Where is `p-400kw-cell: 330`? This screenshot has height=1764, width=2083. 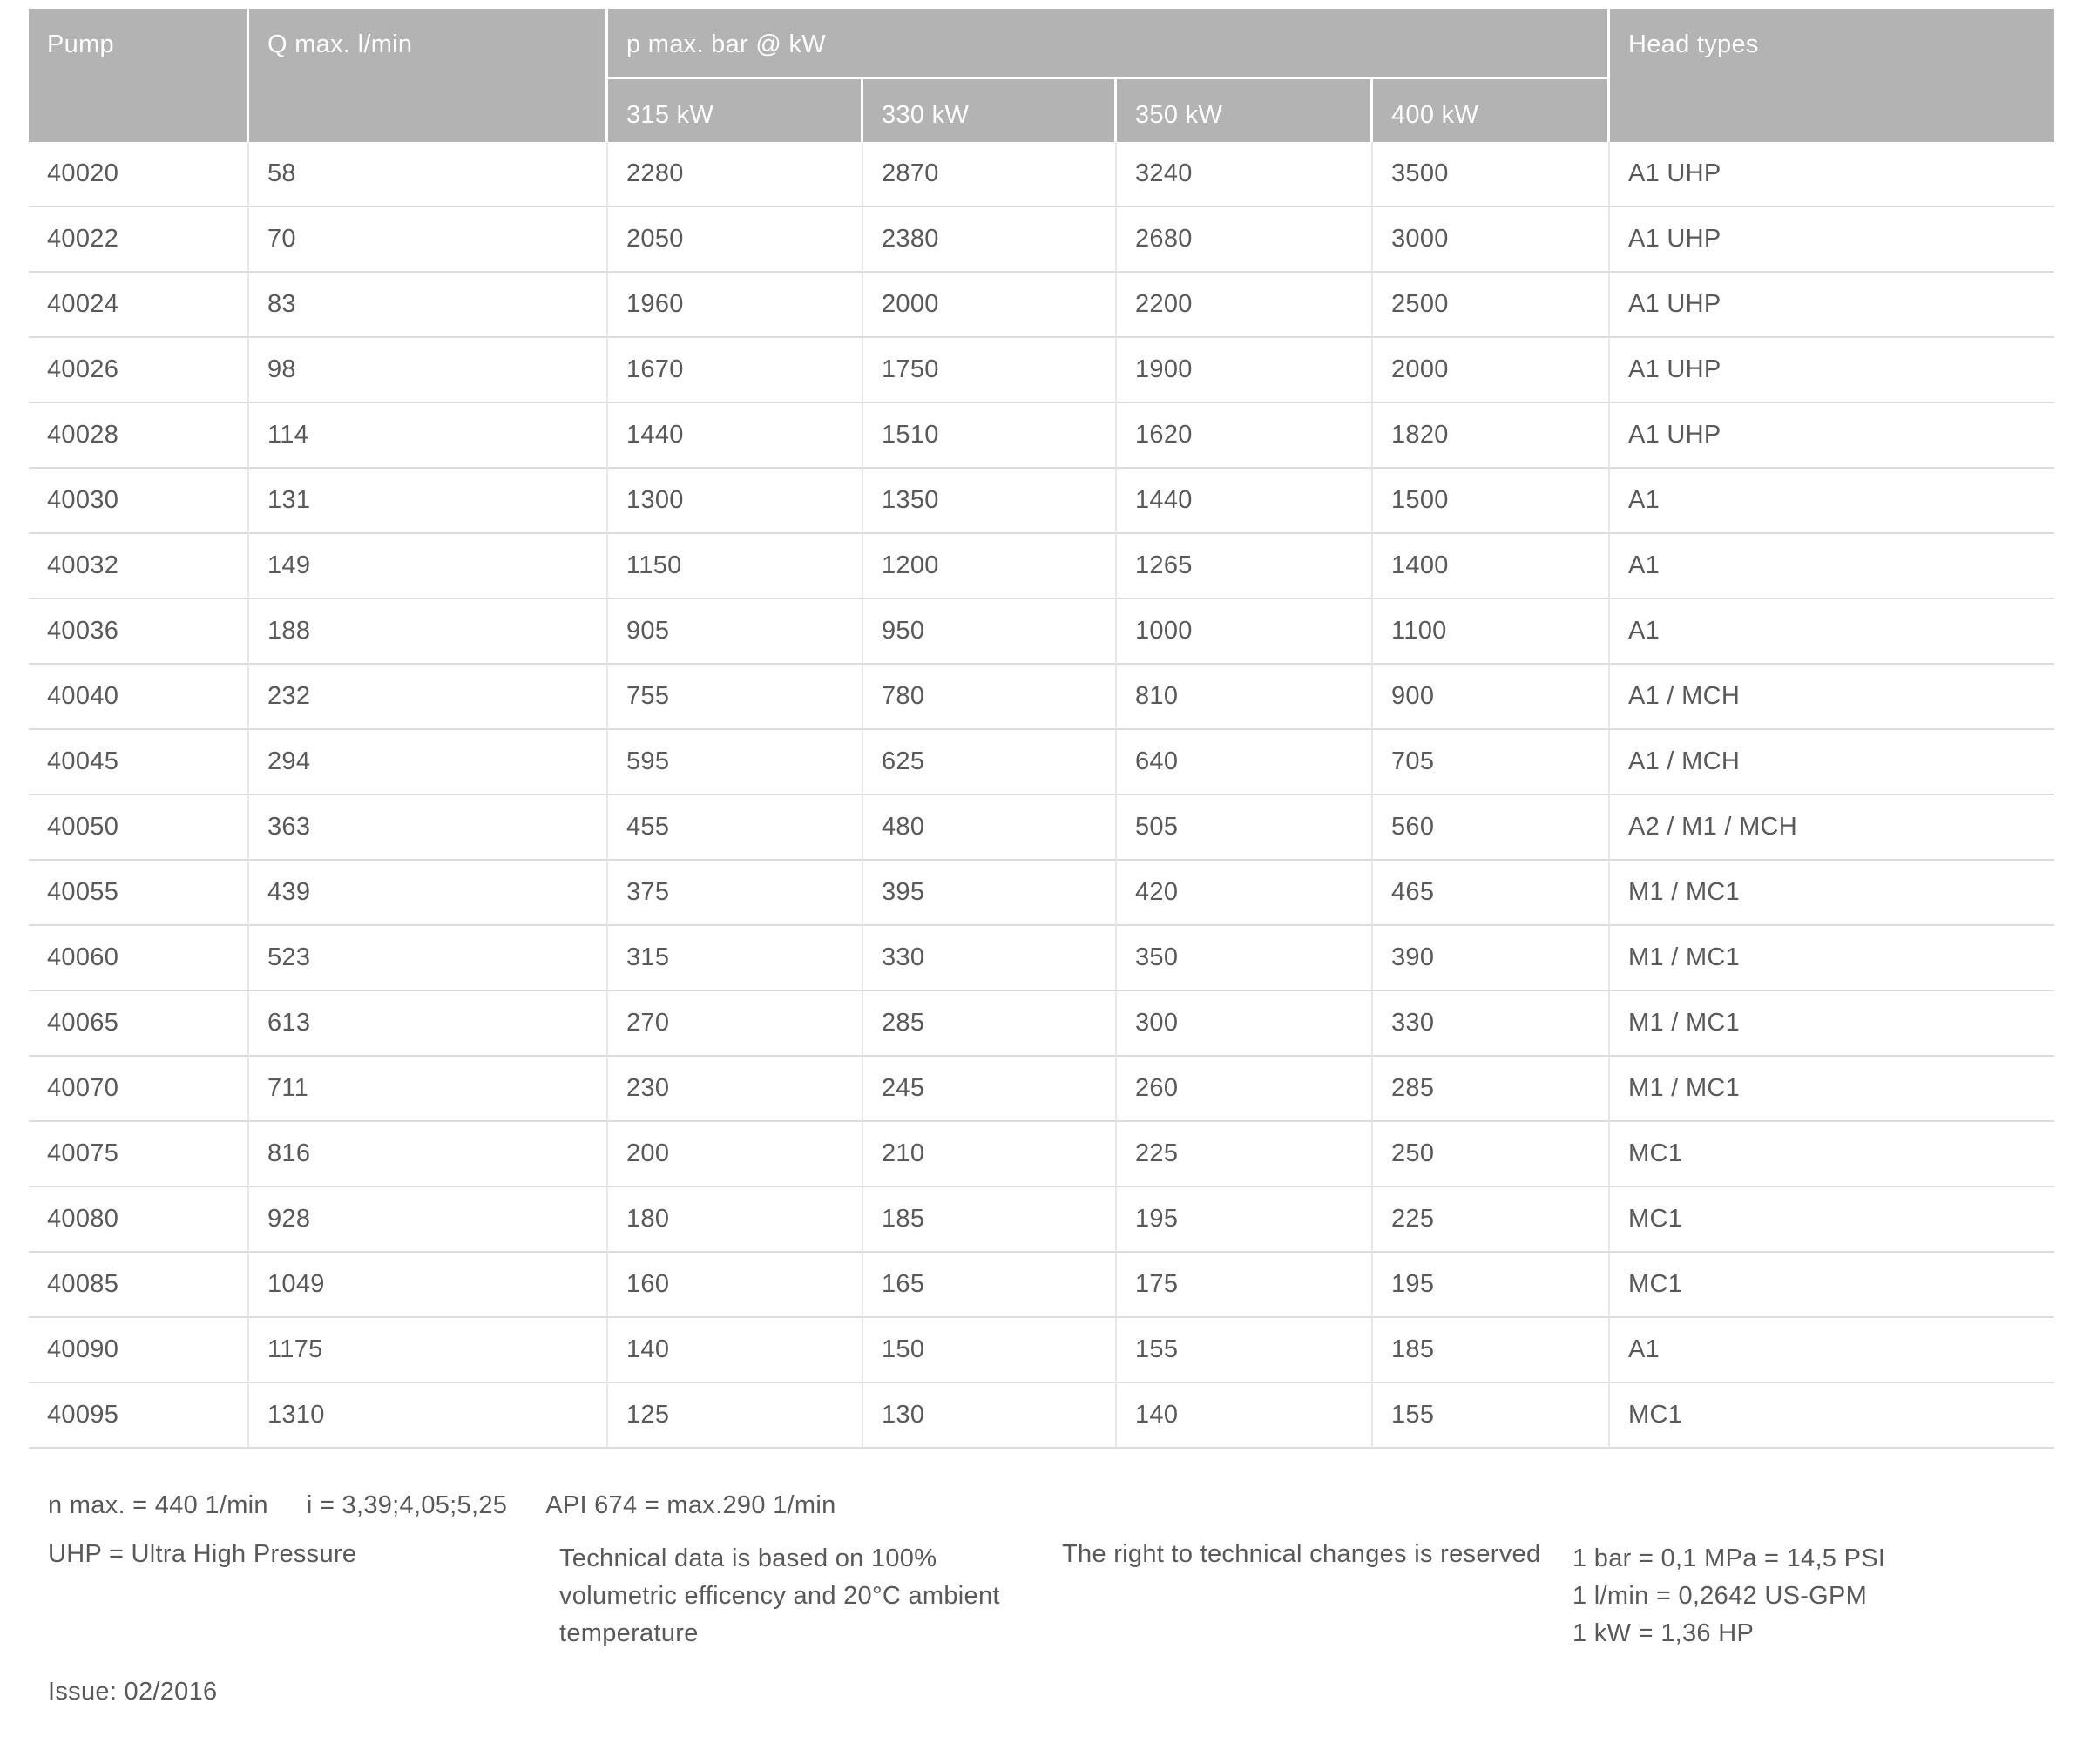 p-400kw-cell: 330 is located at coordinates (1491, 1024).